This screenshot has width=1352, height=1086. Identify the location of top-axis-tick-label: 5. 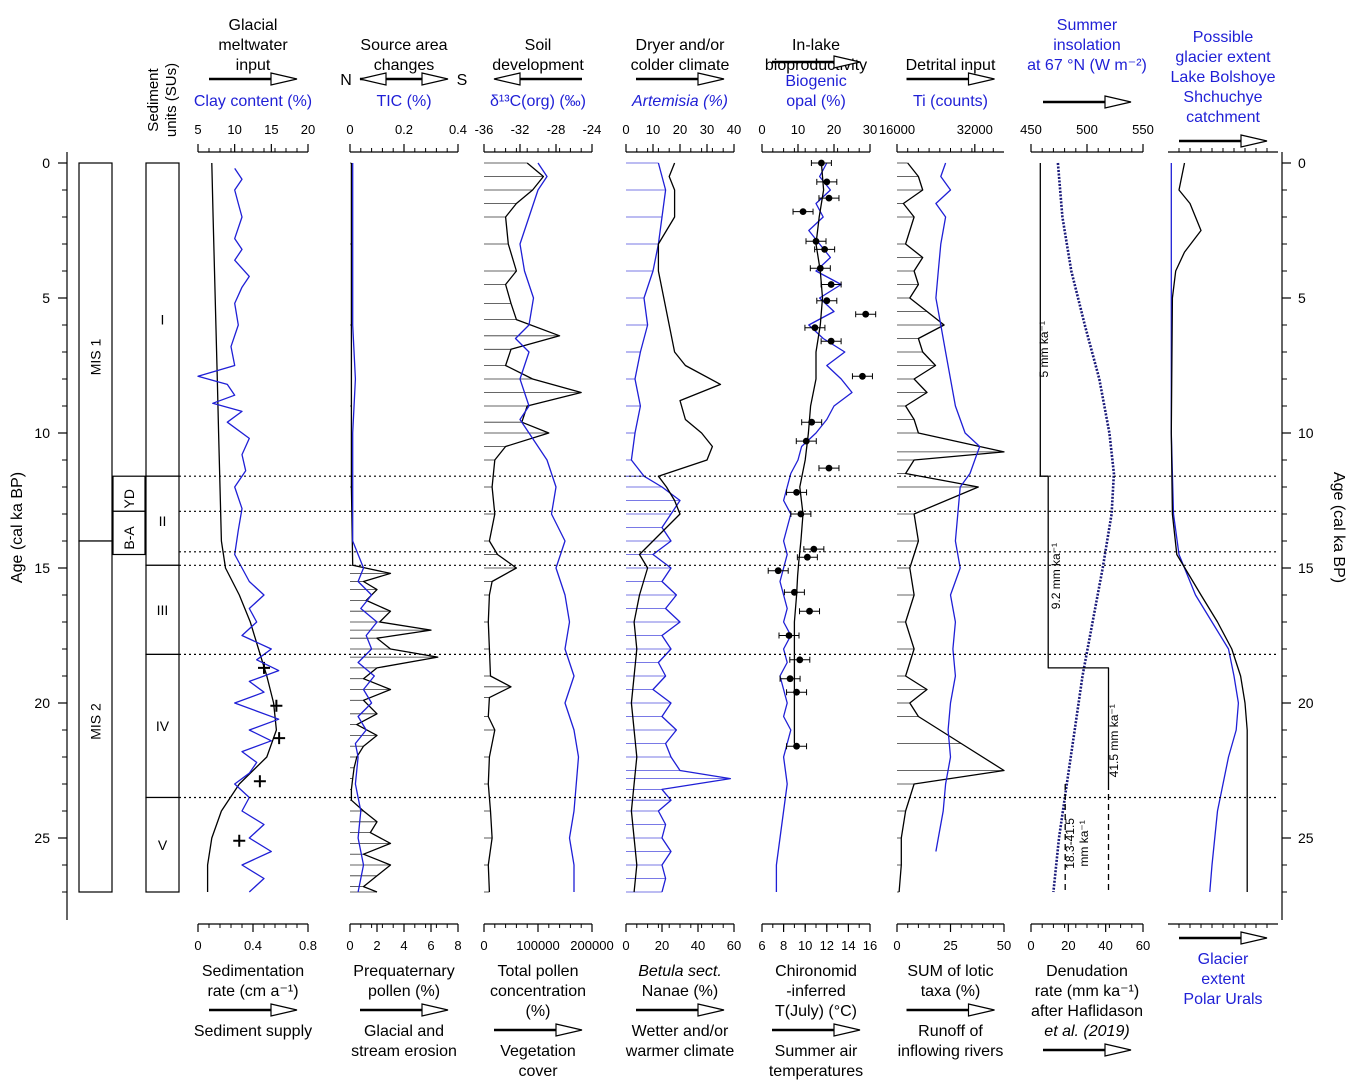
(197, 129).